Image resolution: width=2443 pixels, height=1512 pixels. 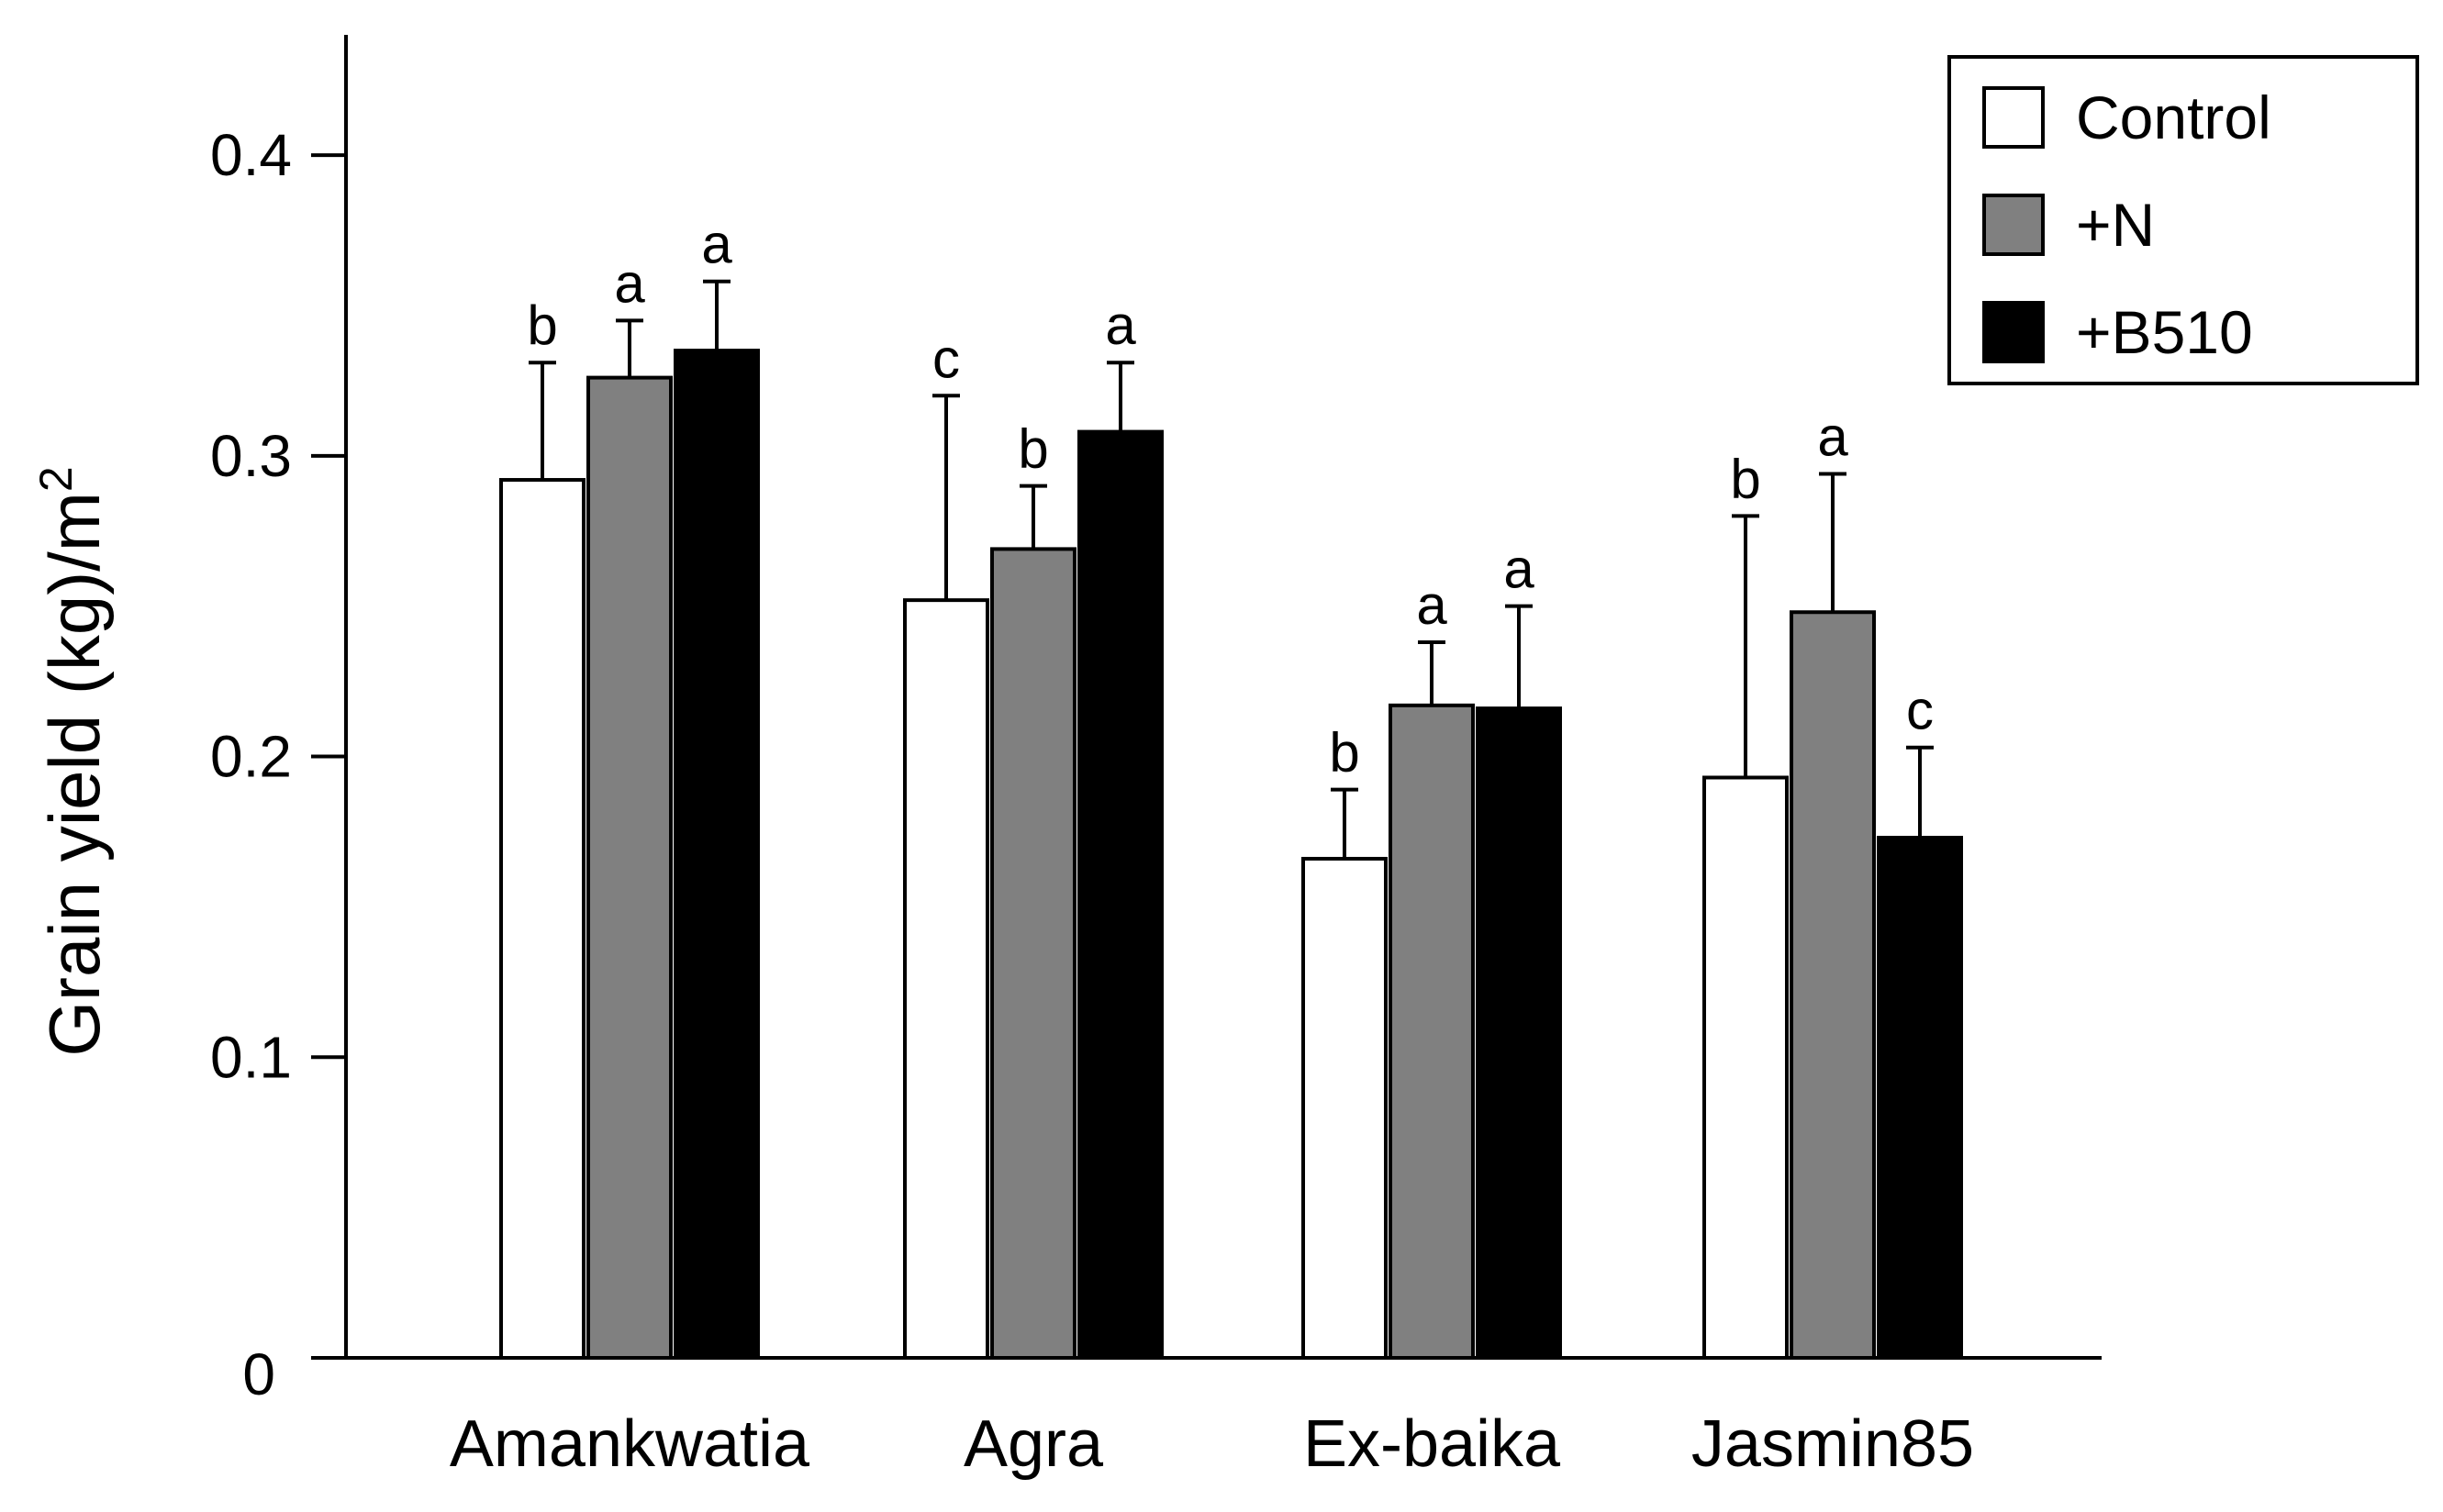 I want to click on category-label: Agra, so click(x=1034, y=1444).